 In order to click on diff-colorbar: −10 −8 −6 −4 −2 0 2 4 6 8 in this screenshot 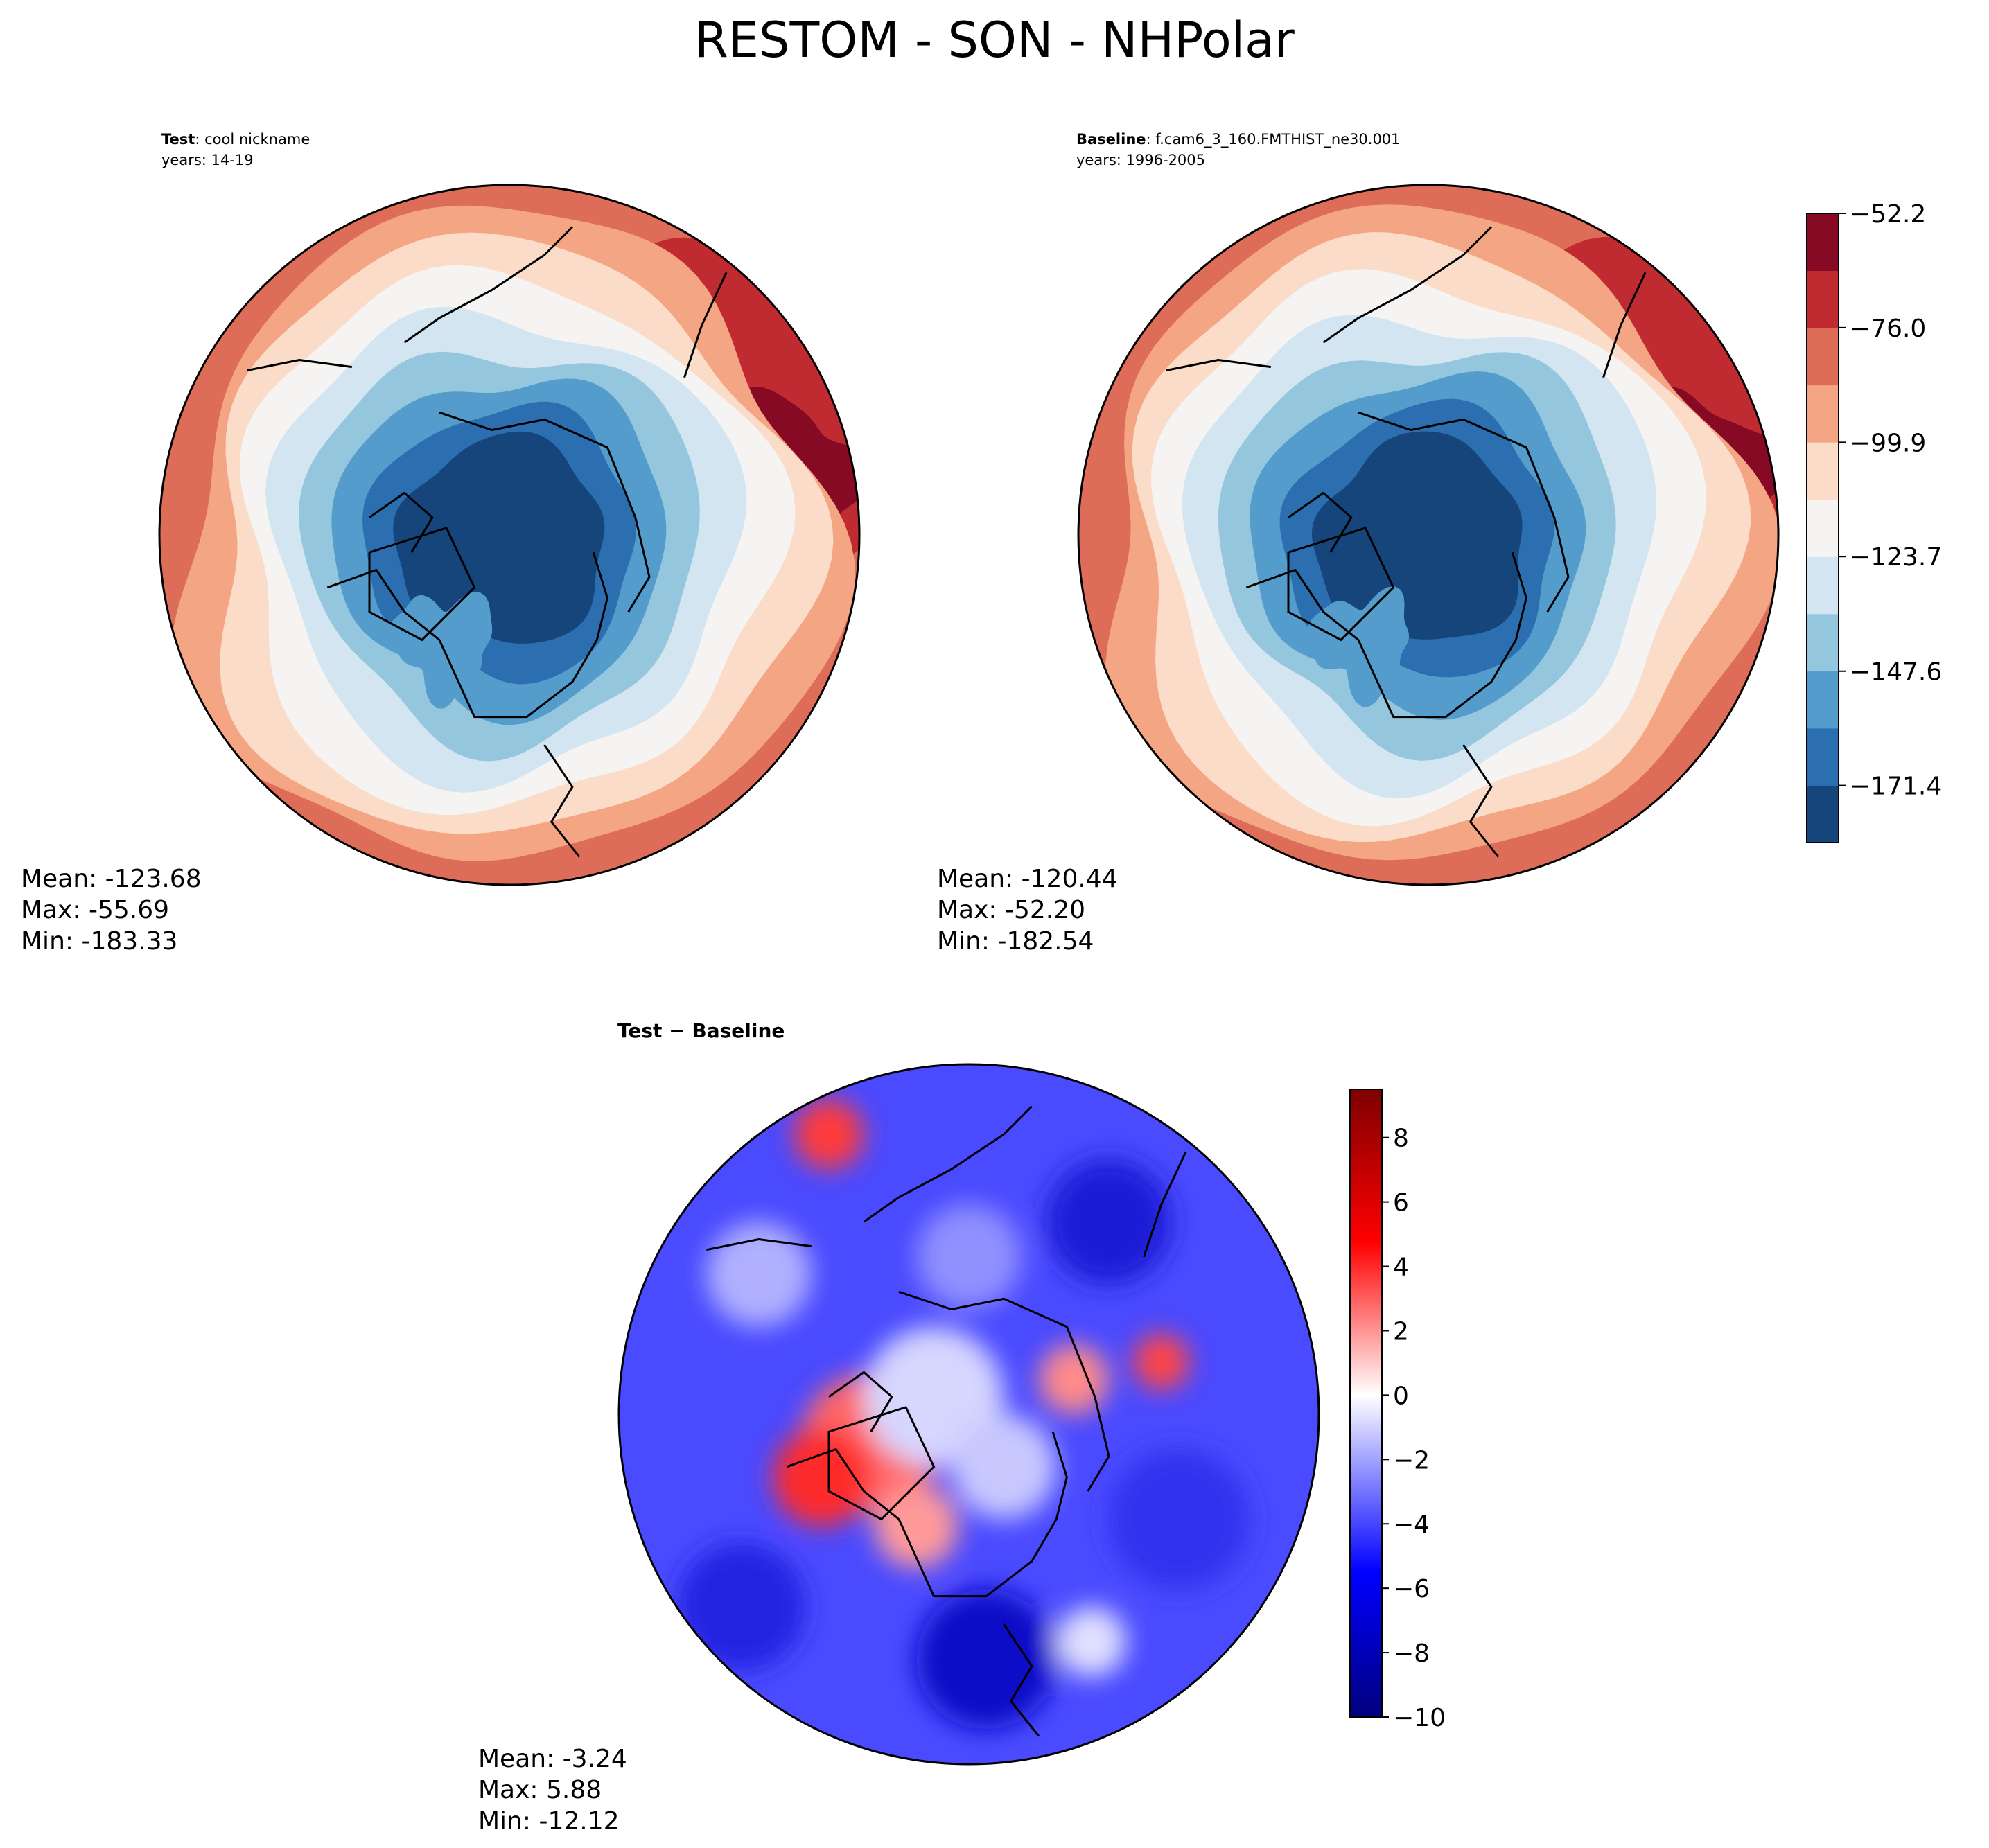, I will do `click(1397, 1410)`.